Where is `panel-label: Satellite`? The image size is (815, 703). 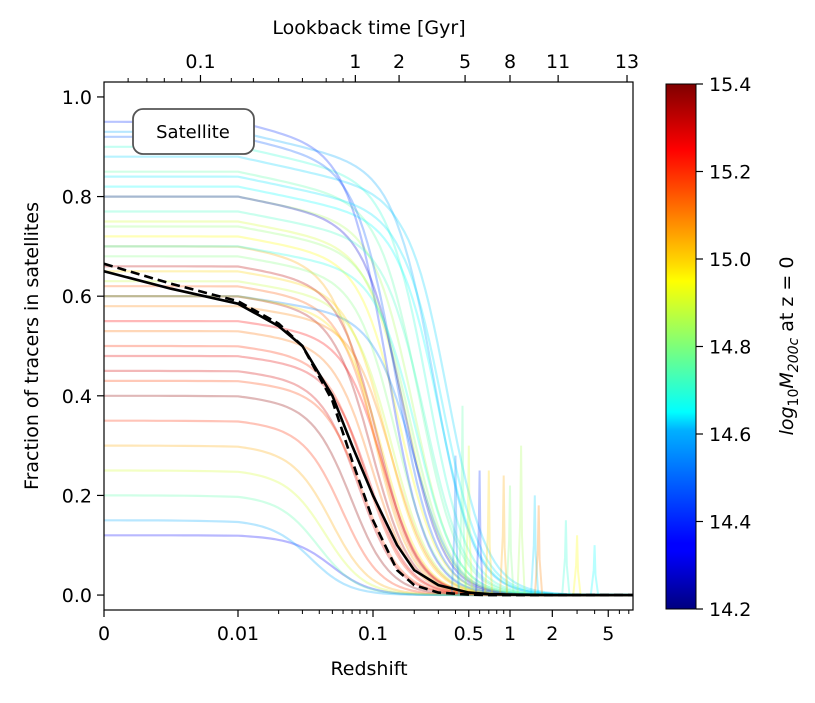 panel-label: Satellite is located at coordinates (193, 132).